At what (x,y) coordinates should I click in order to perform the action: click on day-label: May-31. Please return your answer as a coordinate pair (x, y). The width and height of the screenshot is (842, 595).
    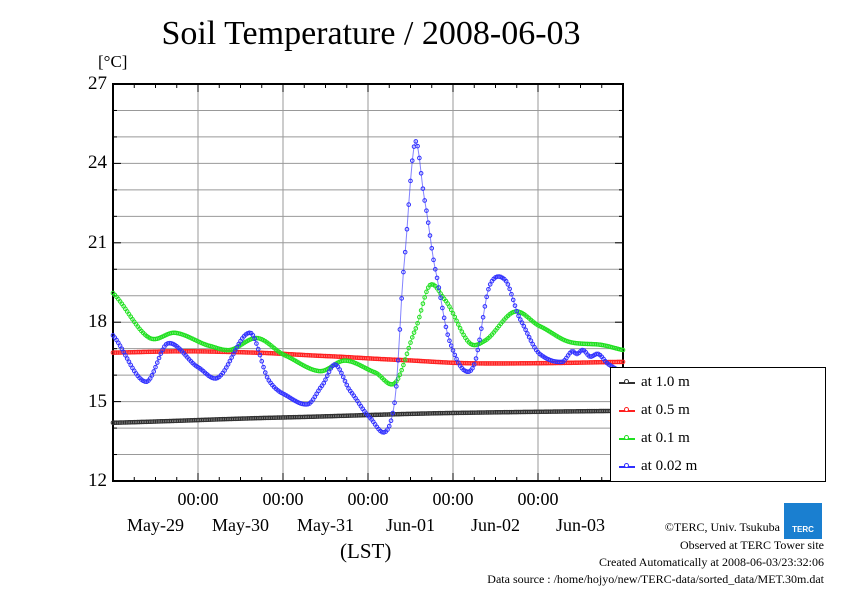
    Looking at the image, I should click on (325, 525).